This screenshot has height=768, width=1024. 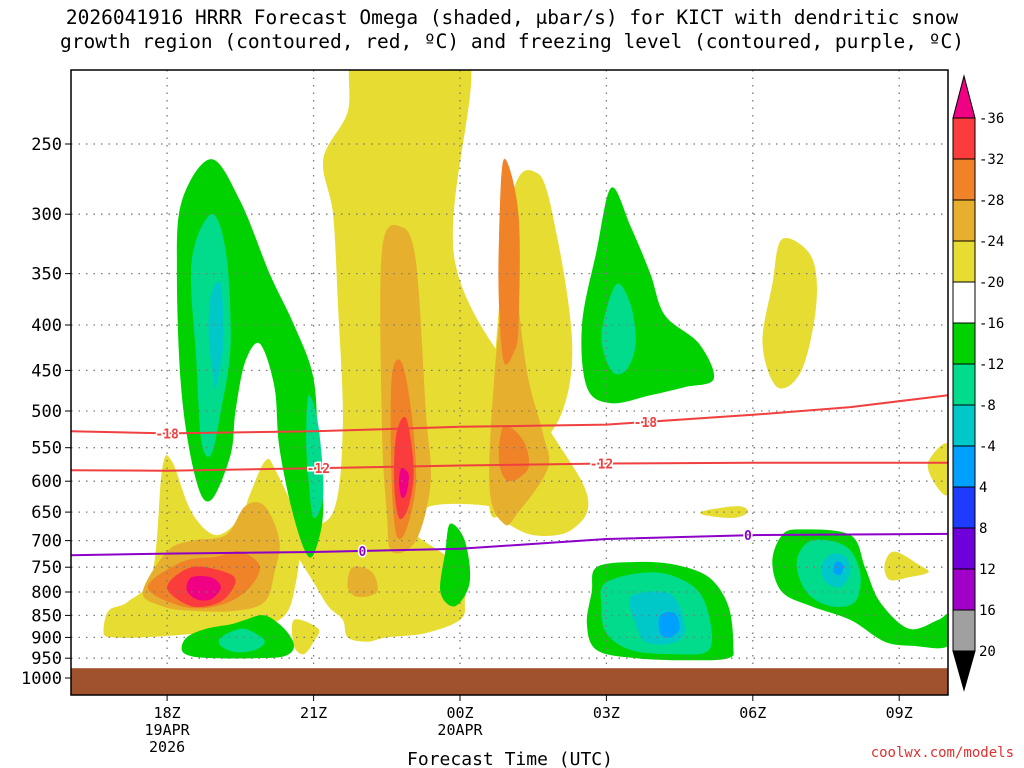 I want to click on colorbar-label: 4, so click(x=983, y=488).